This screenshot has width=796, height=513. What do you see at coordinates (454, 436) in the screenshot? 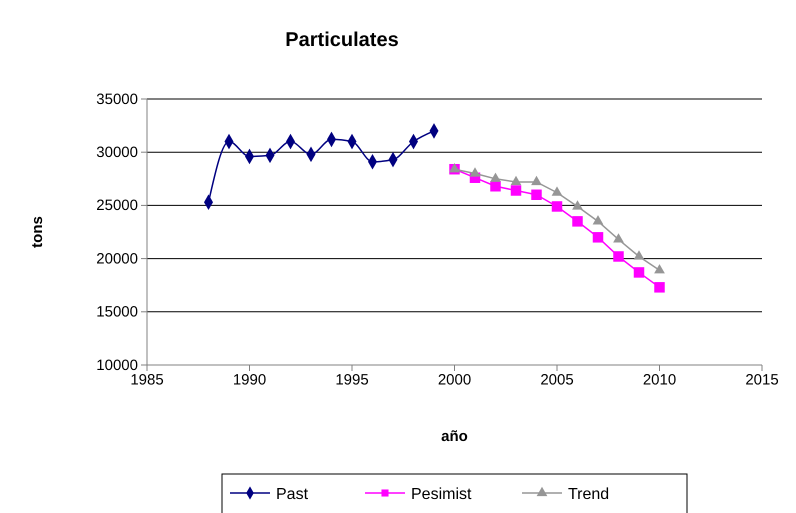
I see `x-axis-title: año` at bounding box center [454, 436].